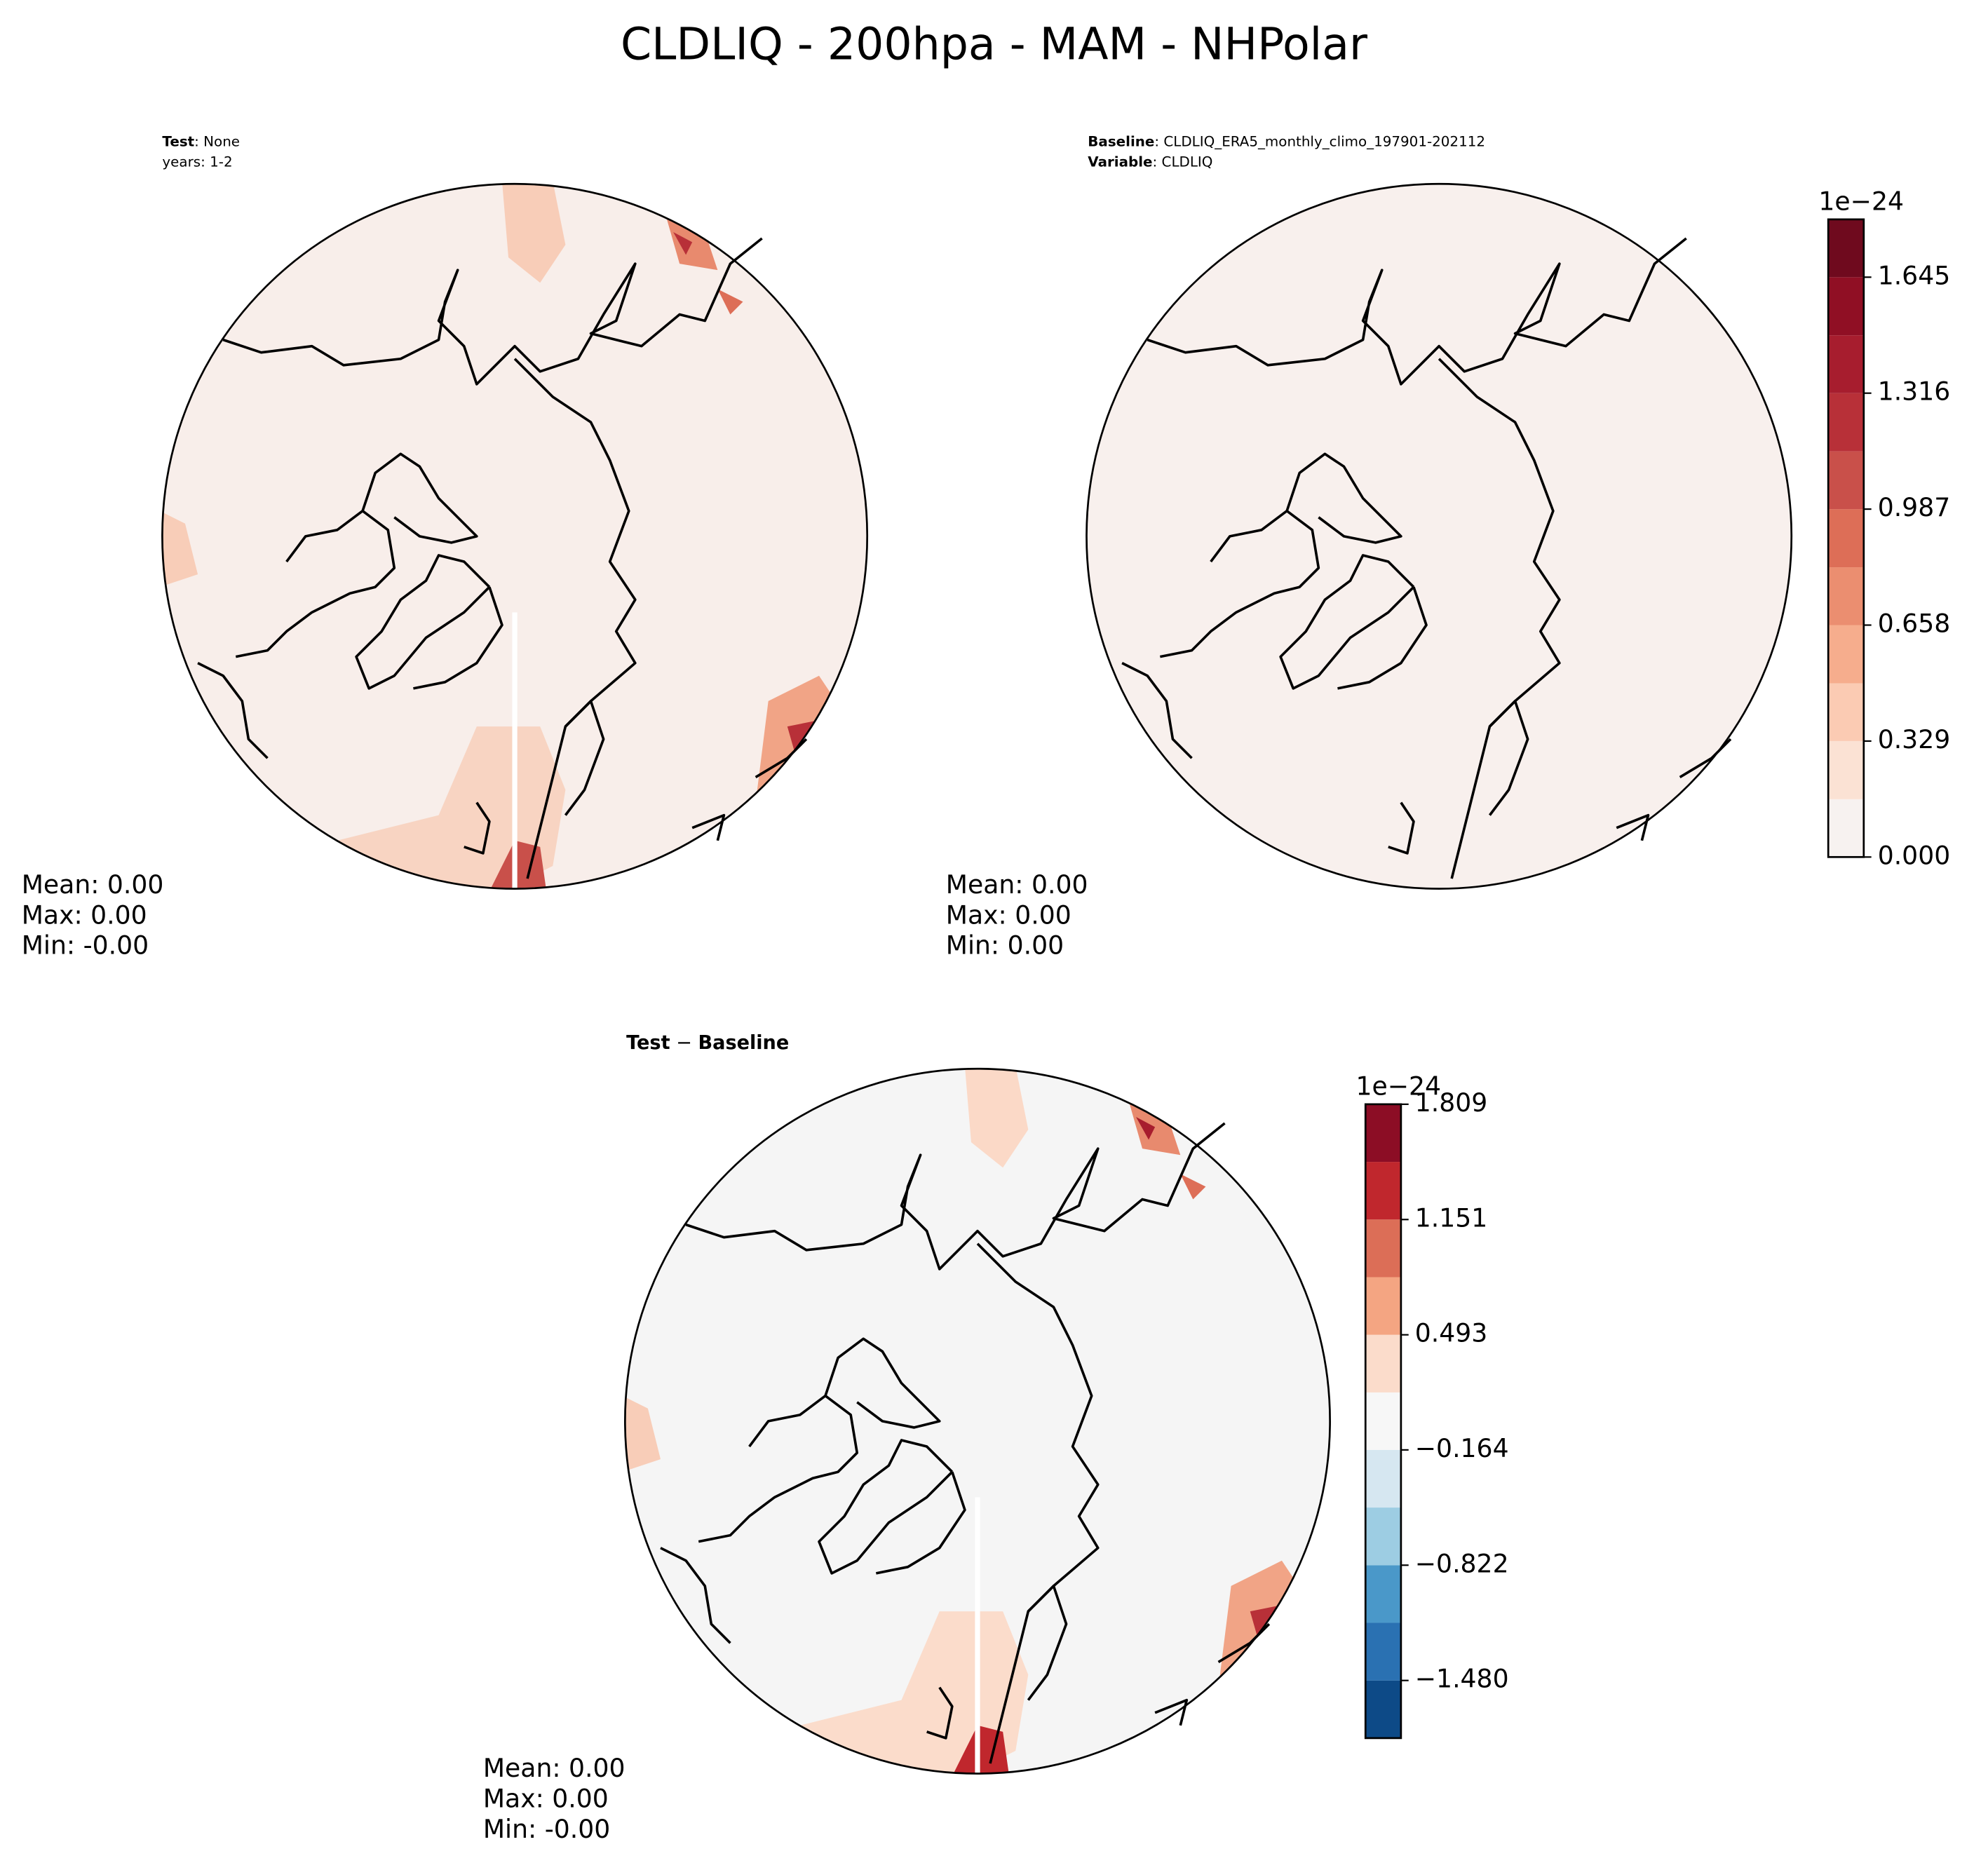 The height and width of the screenshot is (1870, 1988). I want to click on colorbar-tick-label: 0.493, so click(1452, 1333).